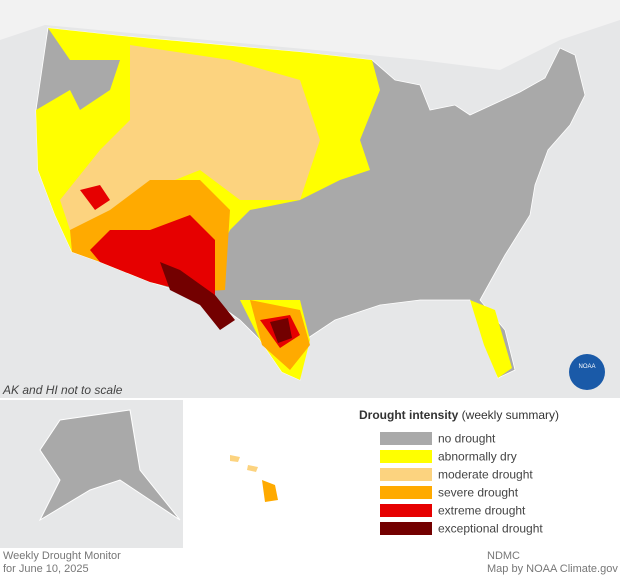 The width and height of the screenshot is (620, 585). What do you see at coordinates (109, 465) in the screenshot?
I see `alaska` at bounding box center [109, 465].